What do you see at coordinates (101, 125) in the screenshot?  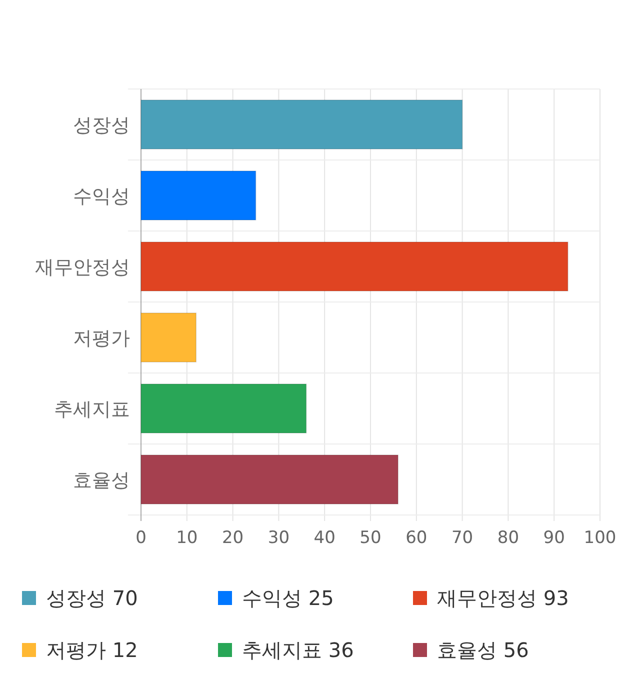 I see `y-tick-label: 성장성` at bounding box center [101, 125].